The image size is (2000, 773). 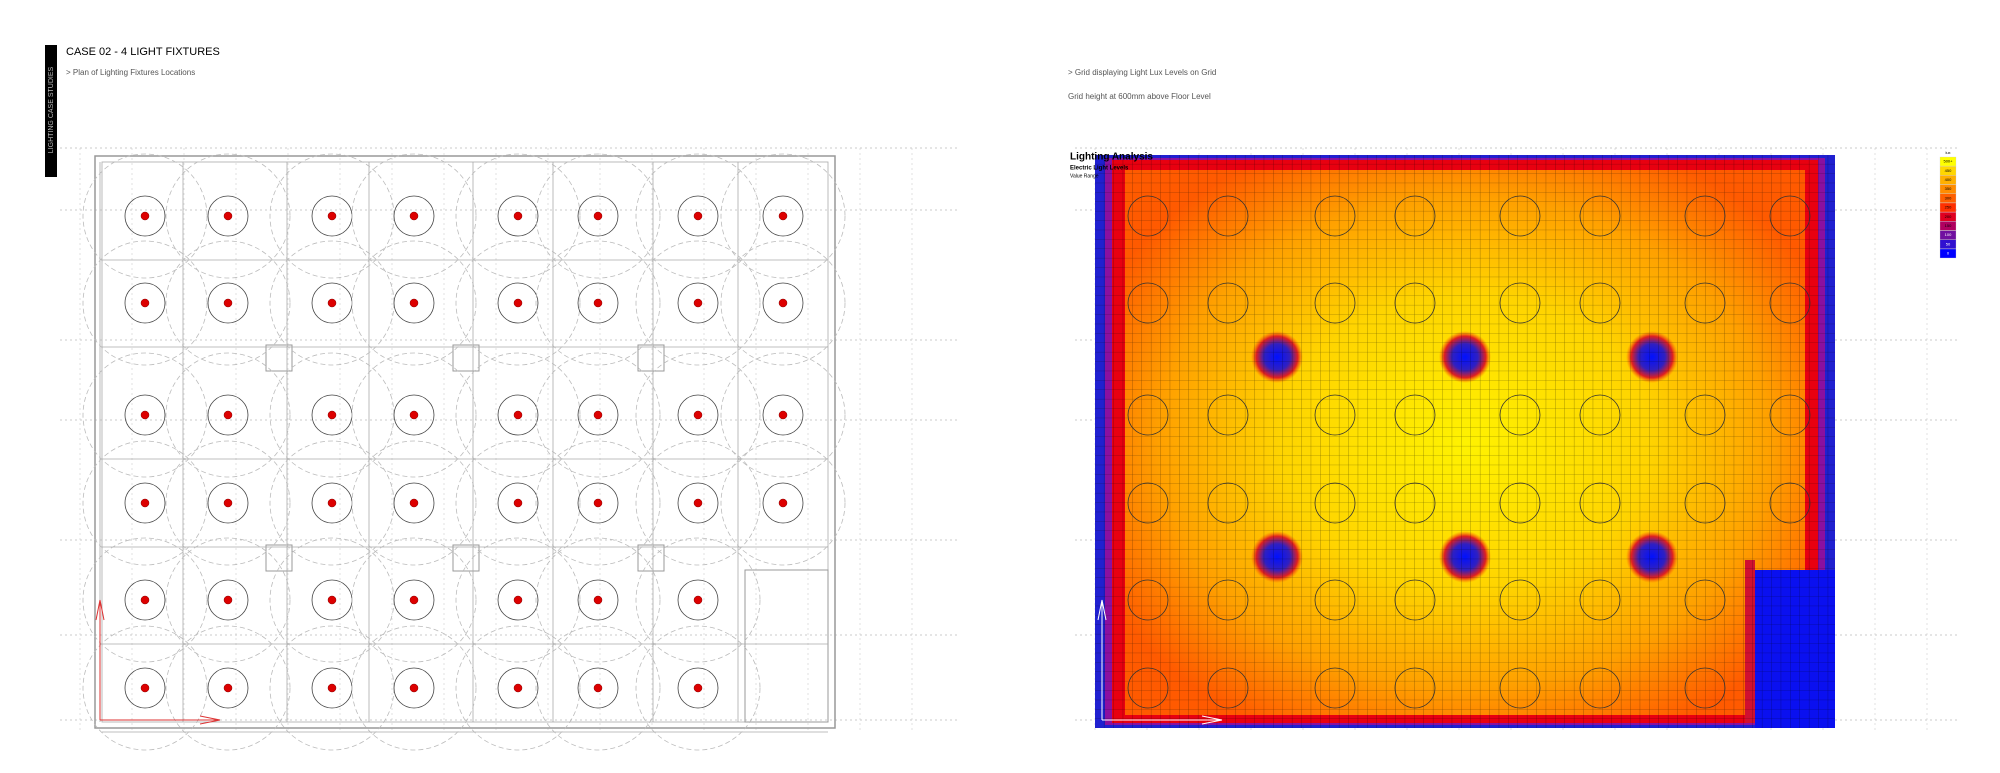 I want to click on legend-label: 400, so click(x=1948, y=179).